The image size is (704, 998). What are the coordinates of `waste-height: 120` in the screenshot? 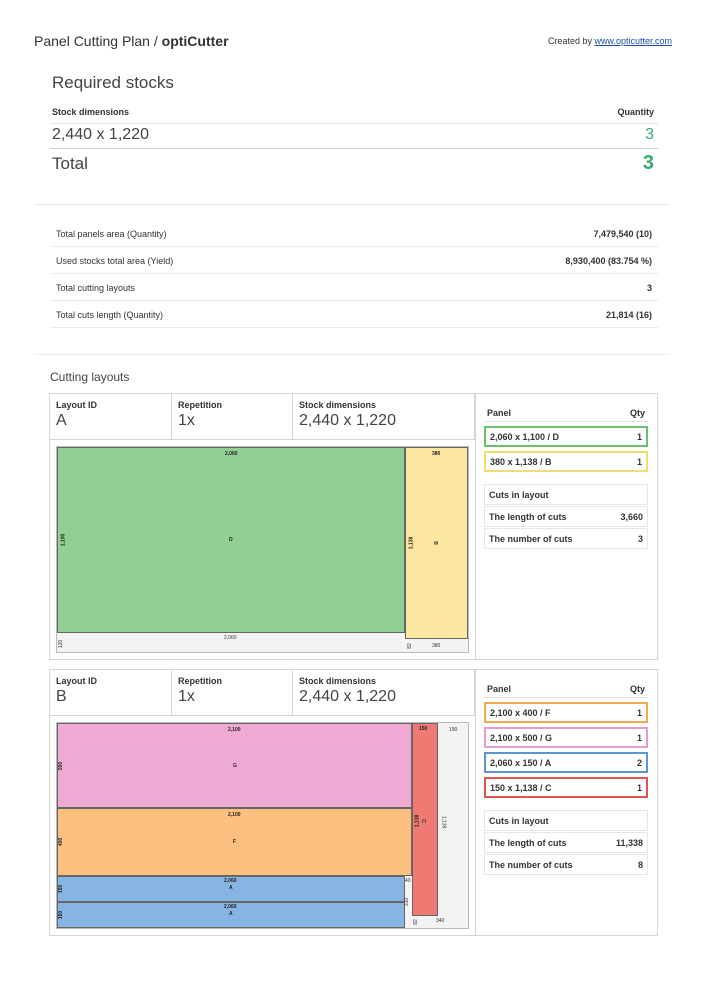 It's located at (61, 644).